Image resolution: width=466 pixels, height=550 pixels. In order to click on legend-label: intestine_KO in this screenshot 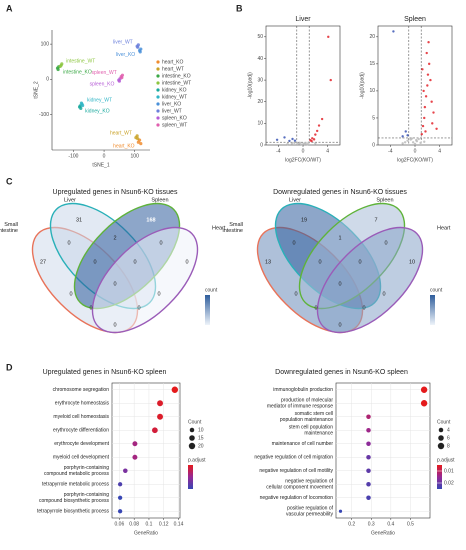, I will do `click(176, 76)`.